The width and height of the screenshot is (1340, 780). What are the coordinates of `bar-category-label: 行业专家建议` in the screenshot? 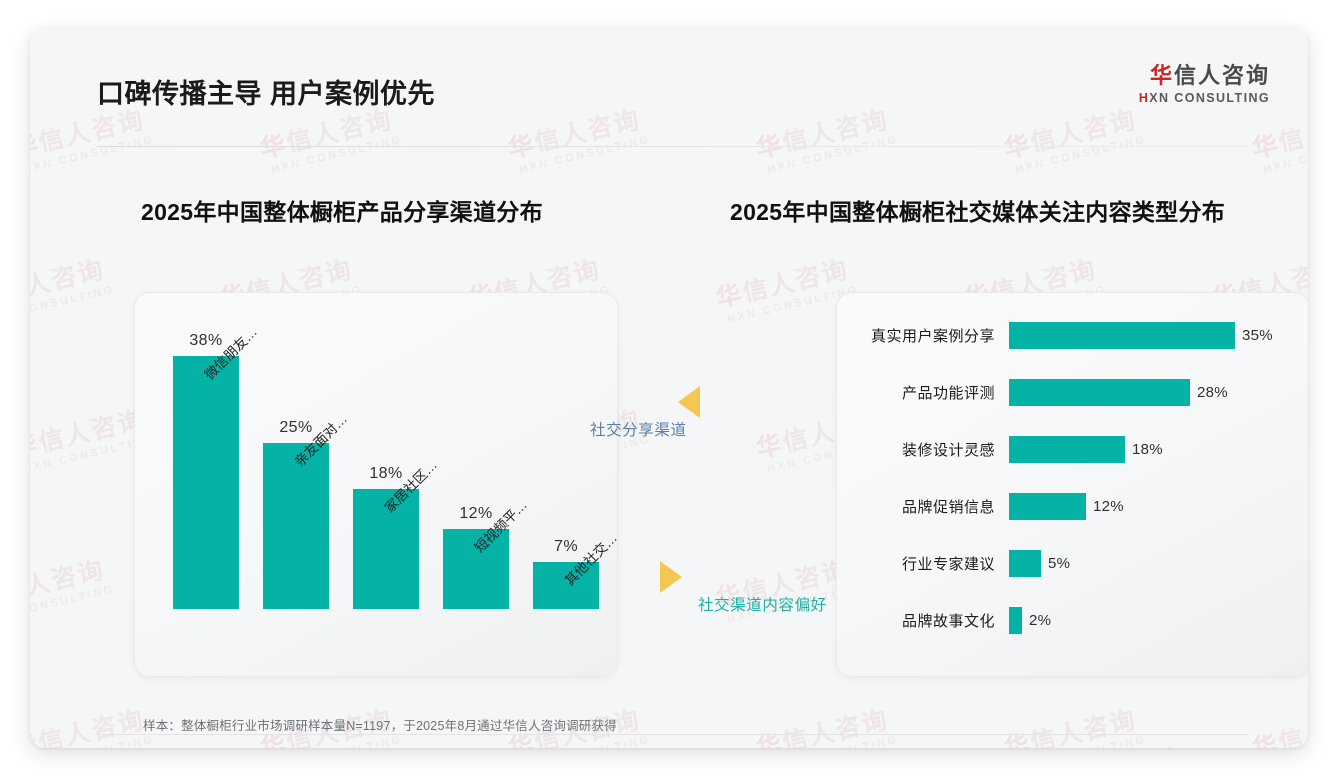 It's located at (948, 564).